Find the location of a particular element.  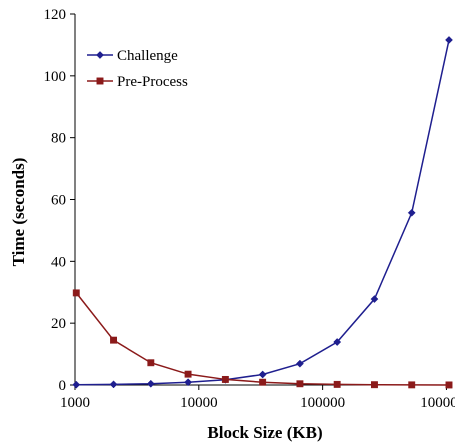

x-tick-label: 1000000 is located at coordinates (437, 403).